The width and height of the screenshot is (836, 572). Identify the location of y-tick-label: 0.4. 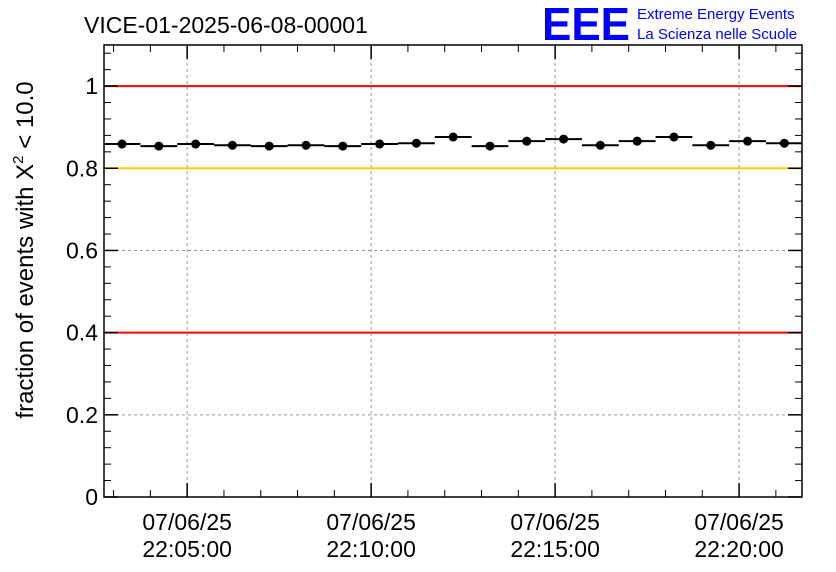
(82, 333).